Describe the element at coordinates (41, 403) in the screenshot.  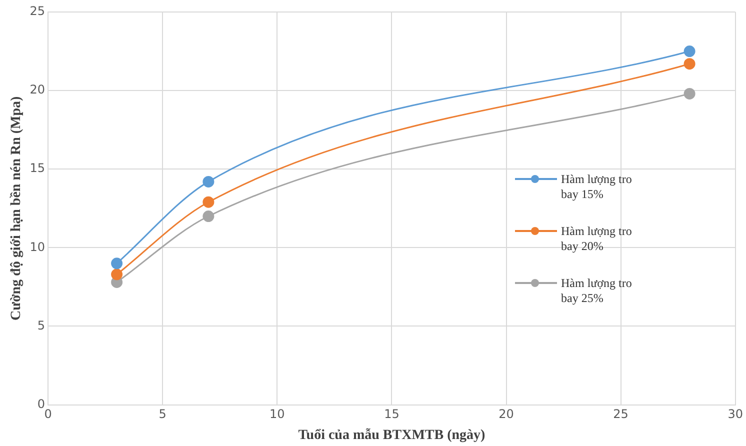
I see `y-tick-label: 0` at that location.